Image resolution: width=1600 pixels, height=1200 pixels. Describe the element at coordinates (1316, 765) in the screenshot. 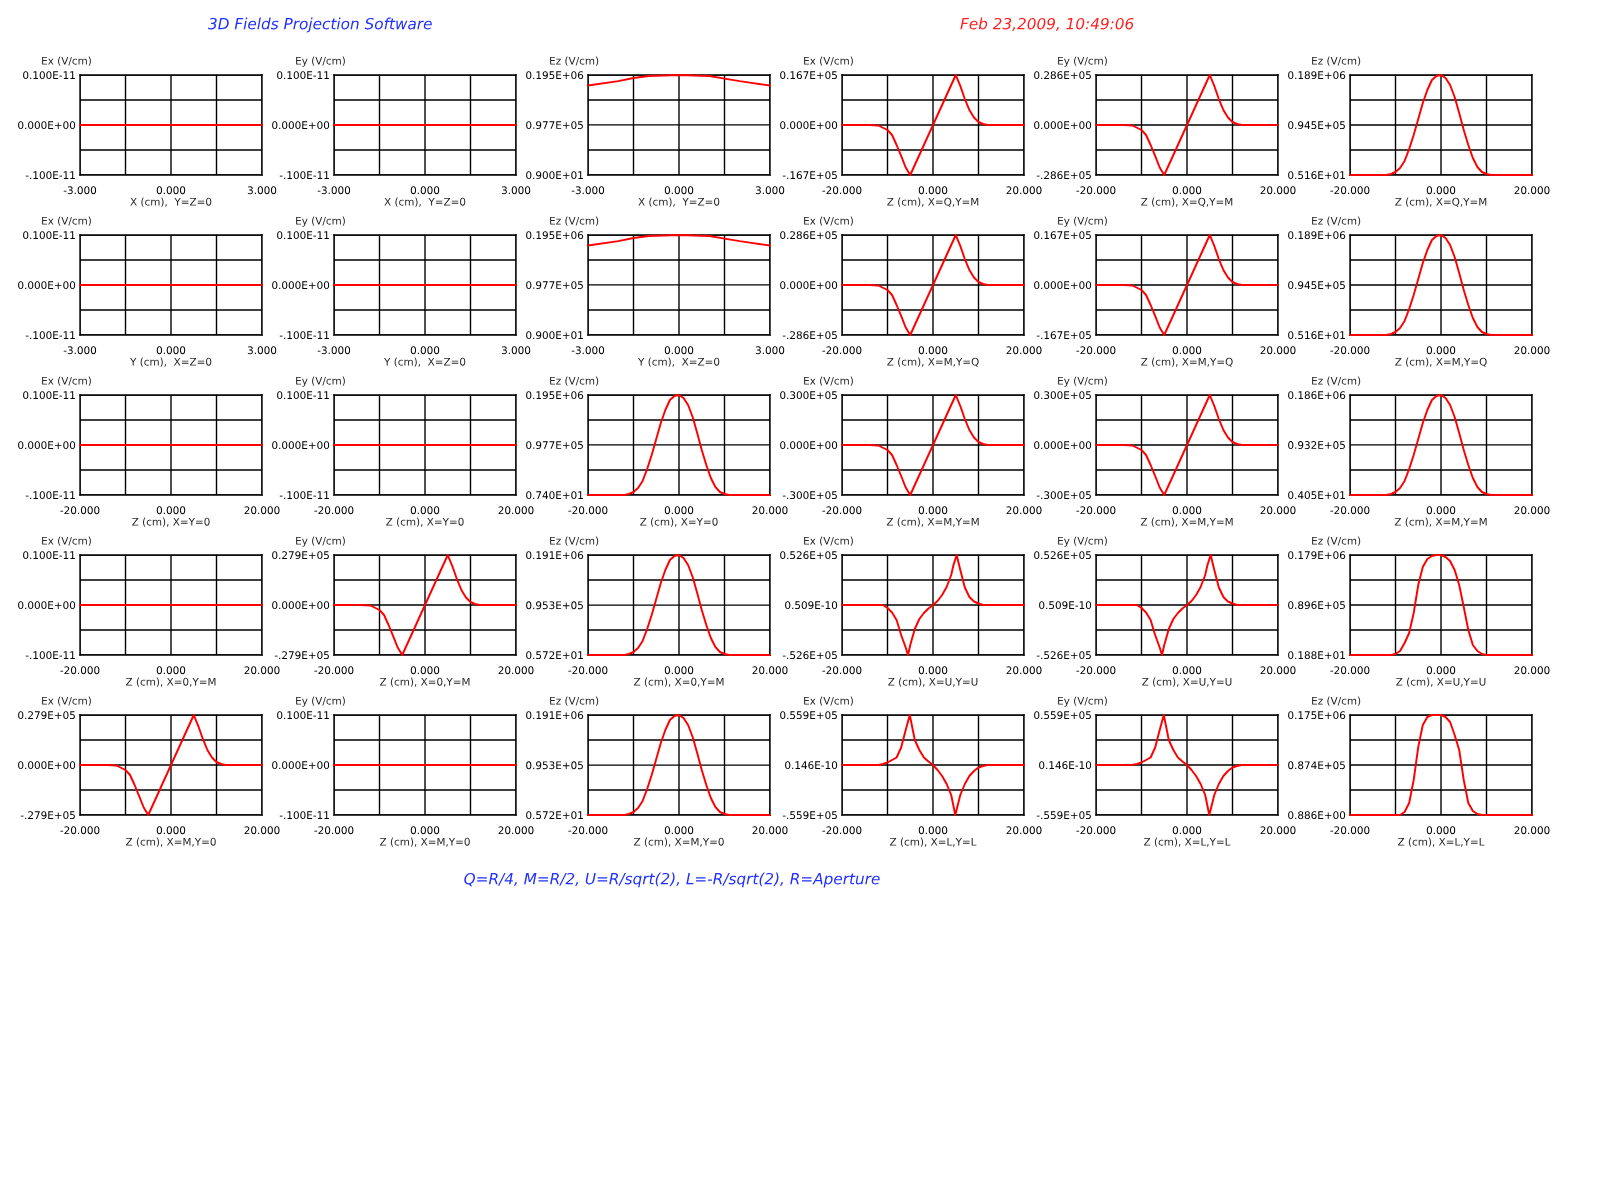

I see `y-tick-label: 0.874E+05` at that location.